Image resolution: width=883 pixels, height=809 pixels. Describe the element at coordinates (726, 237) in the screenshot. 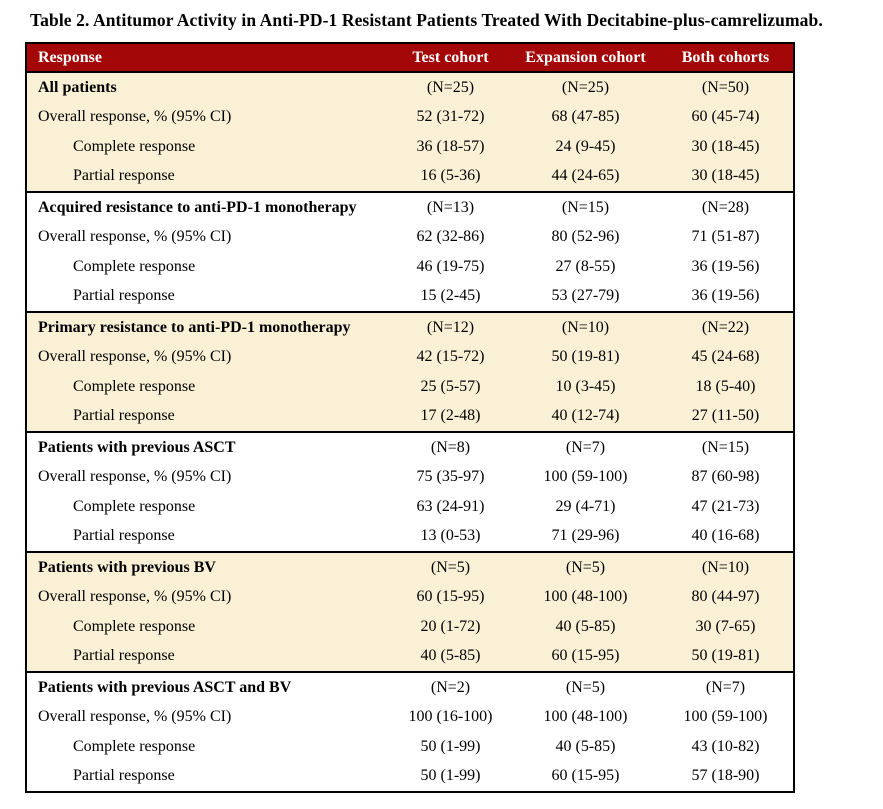

I see `cell-value: 71 (51-87)` at that location.